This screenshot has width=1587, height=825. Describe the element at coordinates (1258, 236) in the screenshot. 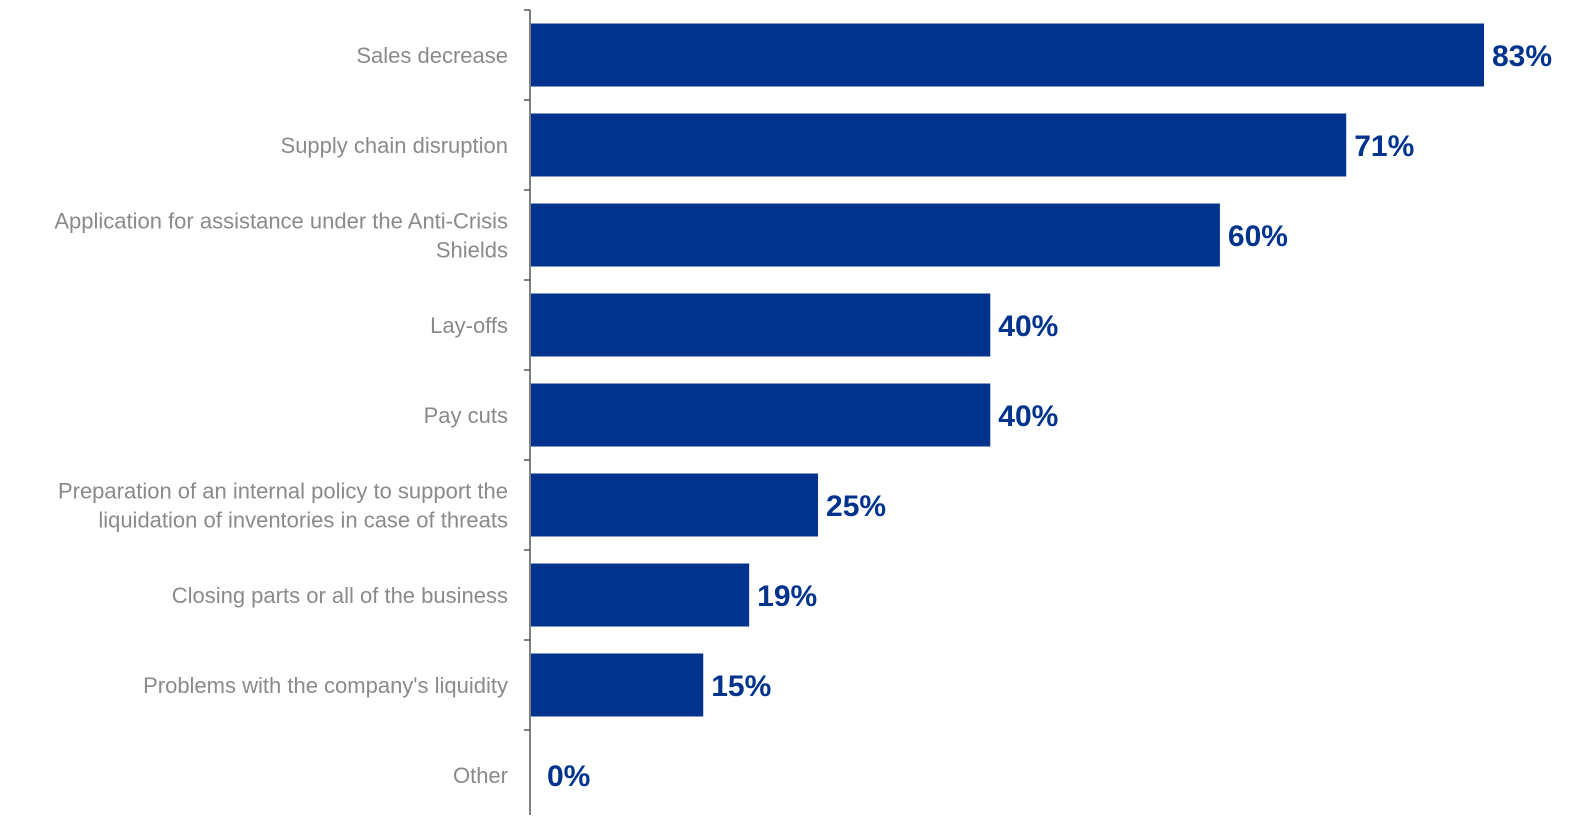

I see `data-label: 60%` at that location.